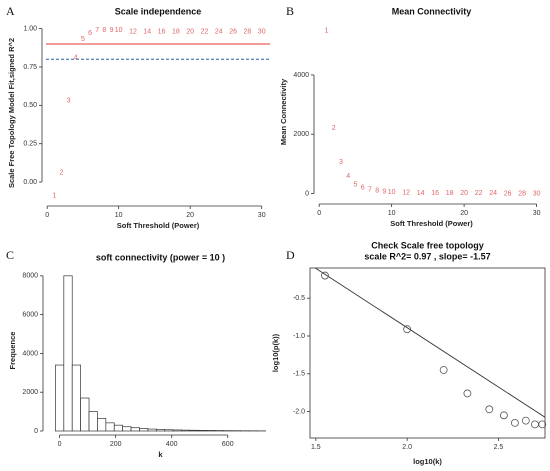 This screenshot has width=550, height=471. Describe the element at coordinates (370, 189) in the screenshot. I see `point-label: 7` at that location.